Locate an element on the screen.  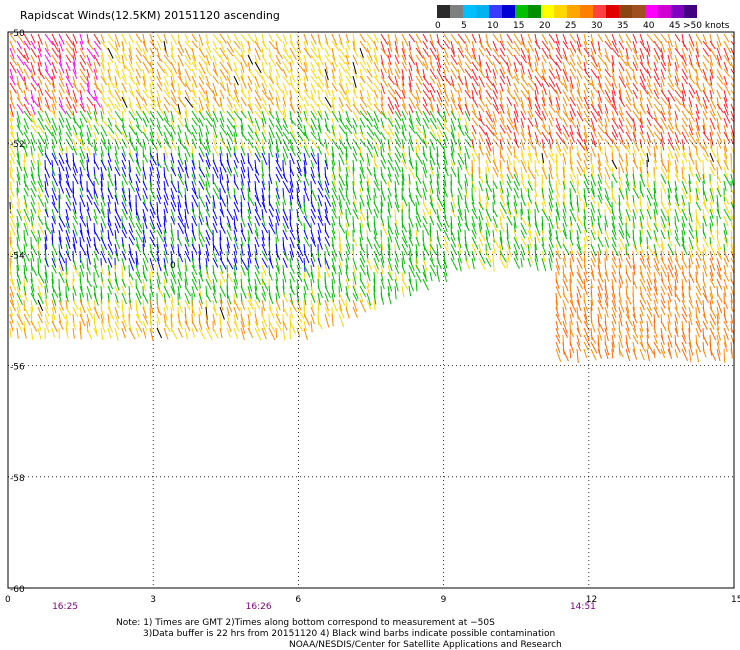
legend-swatch is located at coordinates (508, 11).